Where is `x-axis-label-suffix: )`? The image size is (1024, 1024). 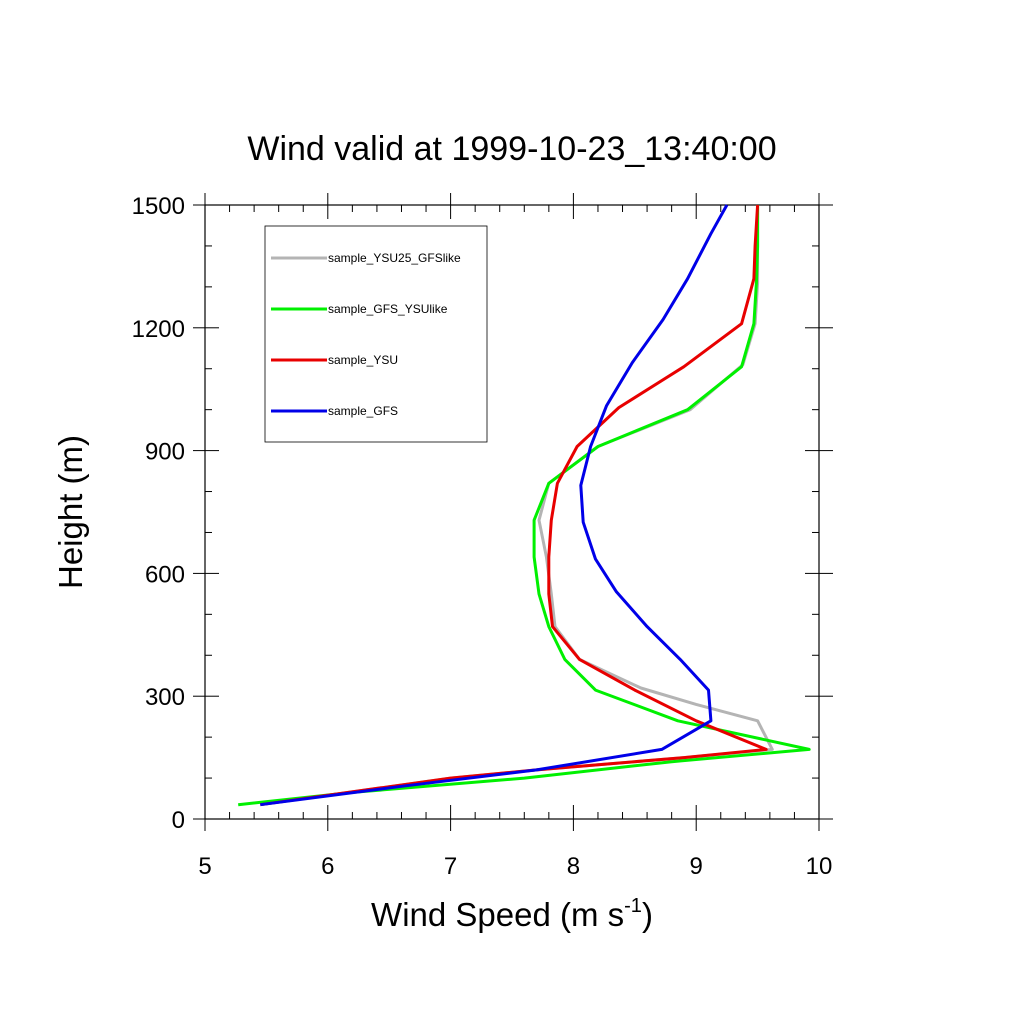
x-axis-label-suffix: ) is located at coordinates (647, 914).